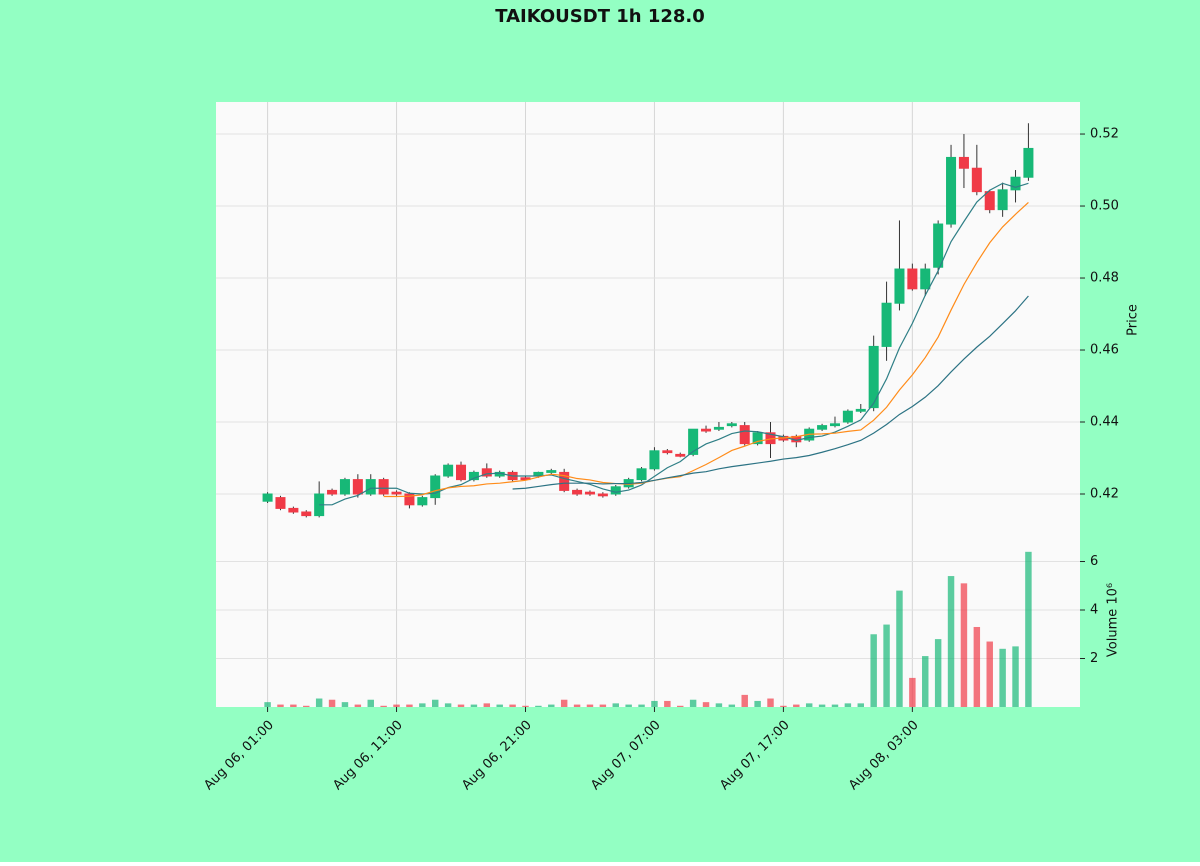  Describe the element at coordinates (1104, 422) in the screenshot. I see `y-tick-label: 0.44` at that location.